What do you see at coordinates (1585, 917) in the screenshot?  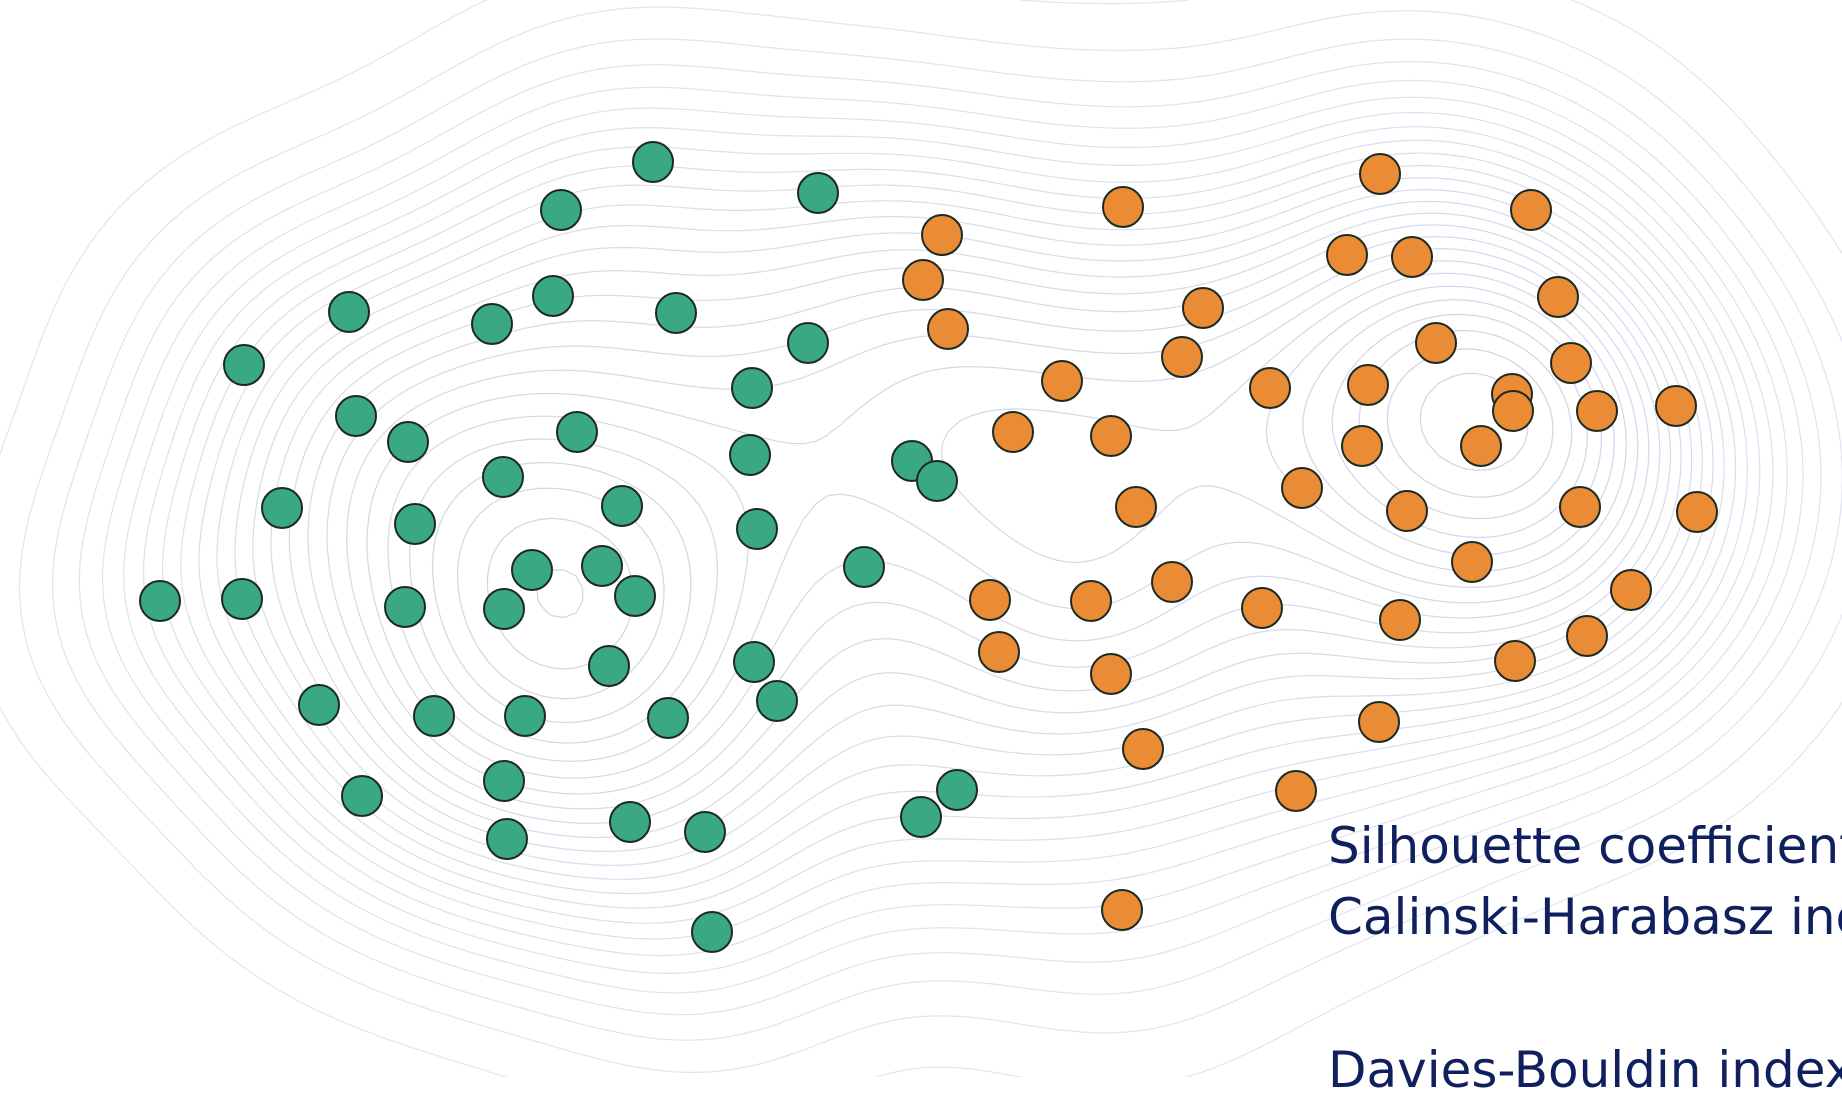 I see `calinski-harabasz-label: Calinski-Harabasz index` at bounding box center [1585, 917].